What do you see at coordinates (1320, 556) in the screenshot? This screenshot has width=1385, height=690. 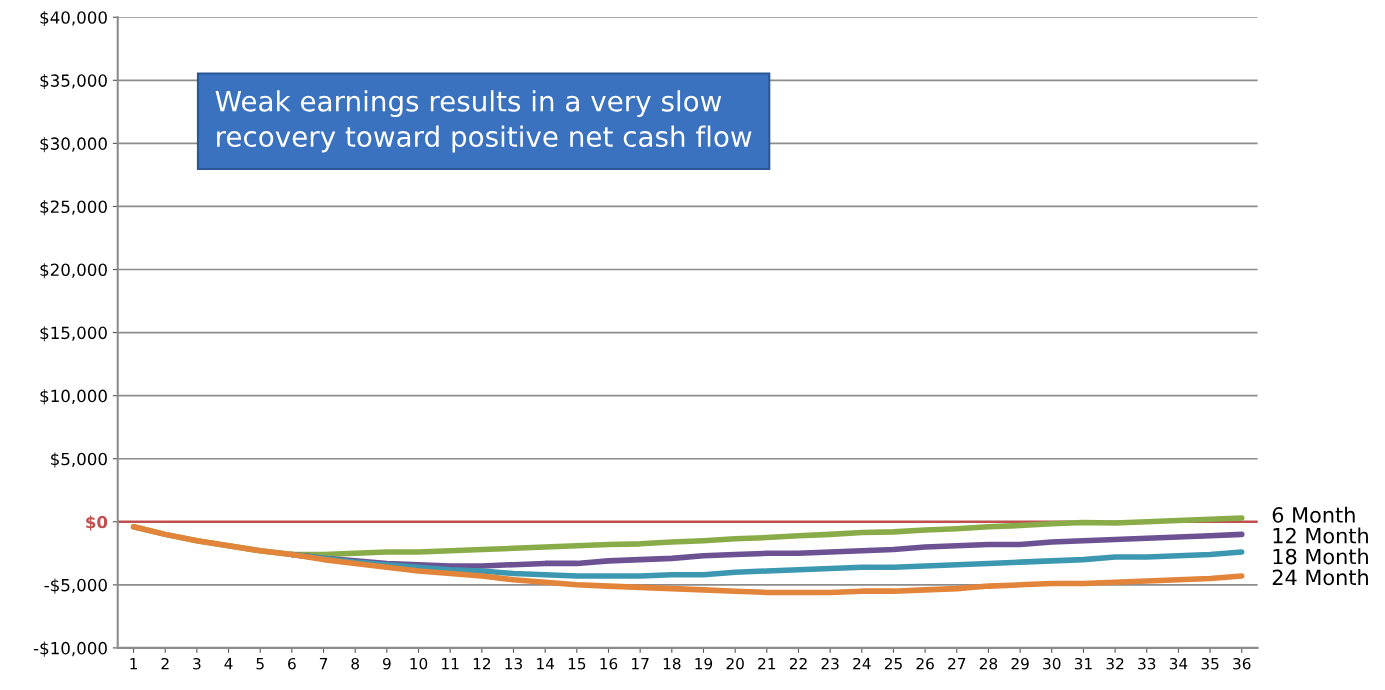 I see `series-label: 18 Month` at bounding box center [1320, 556].